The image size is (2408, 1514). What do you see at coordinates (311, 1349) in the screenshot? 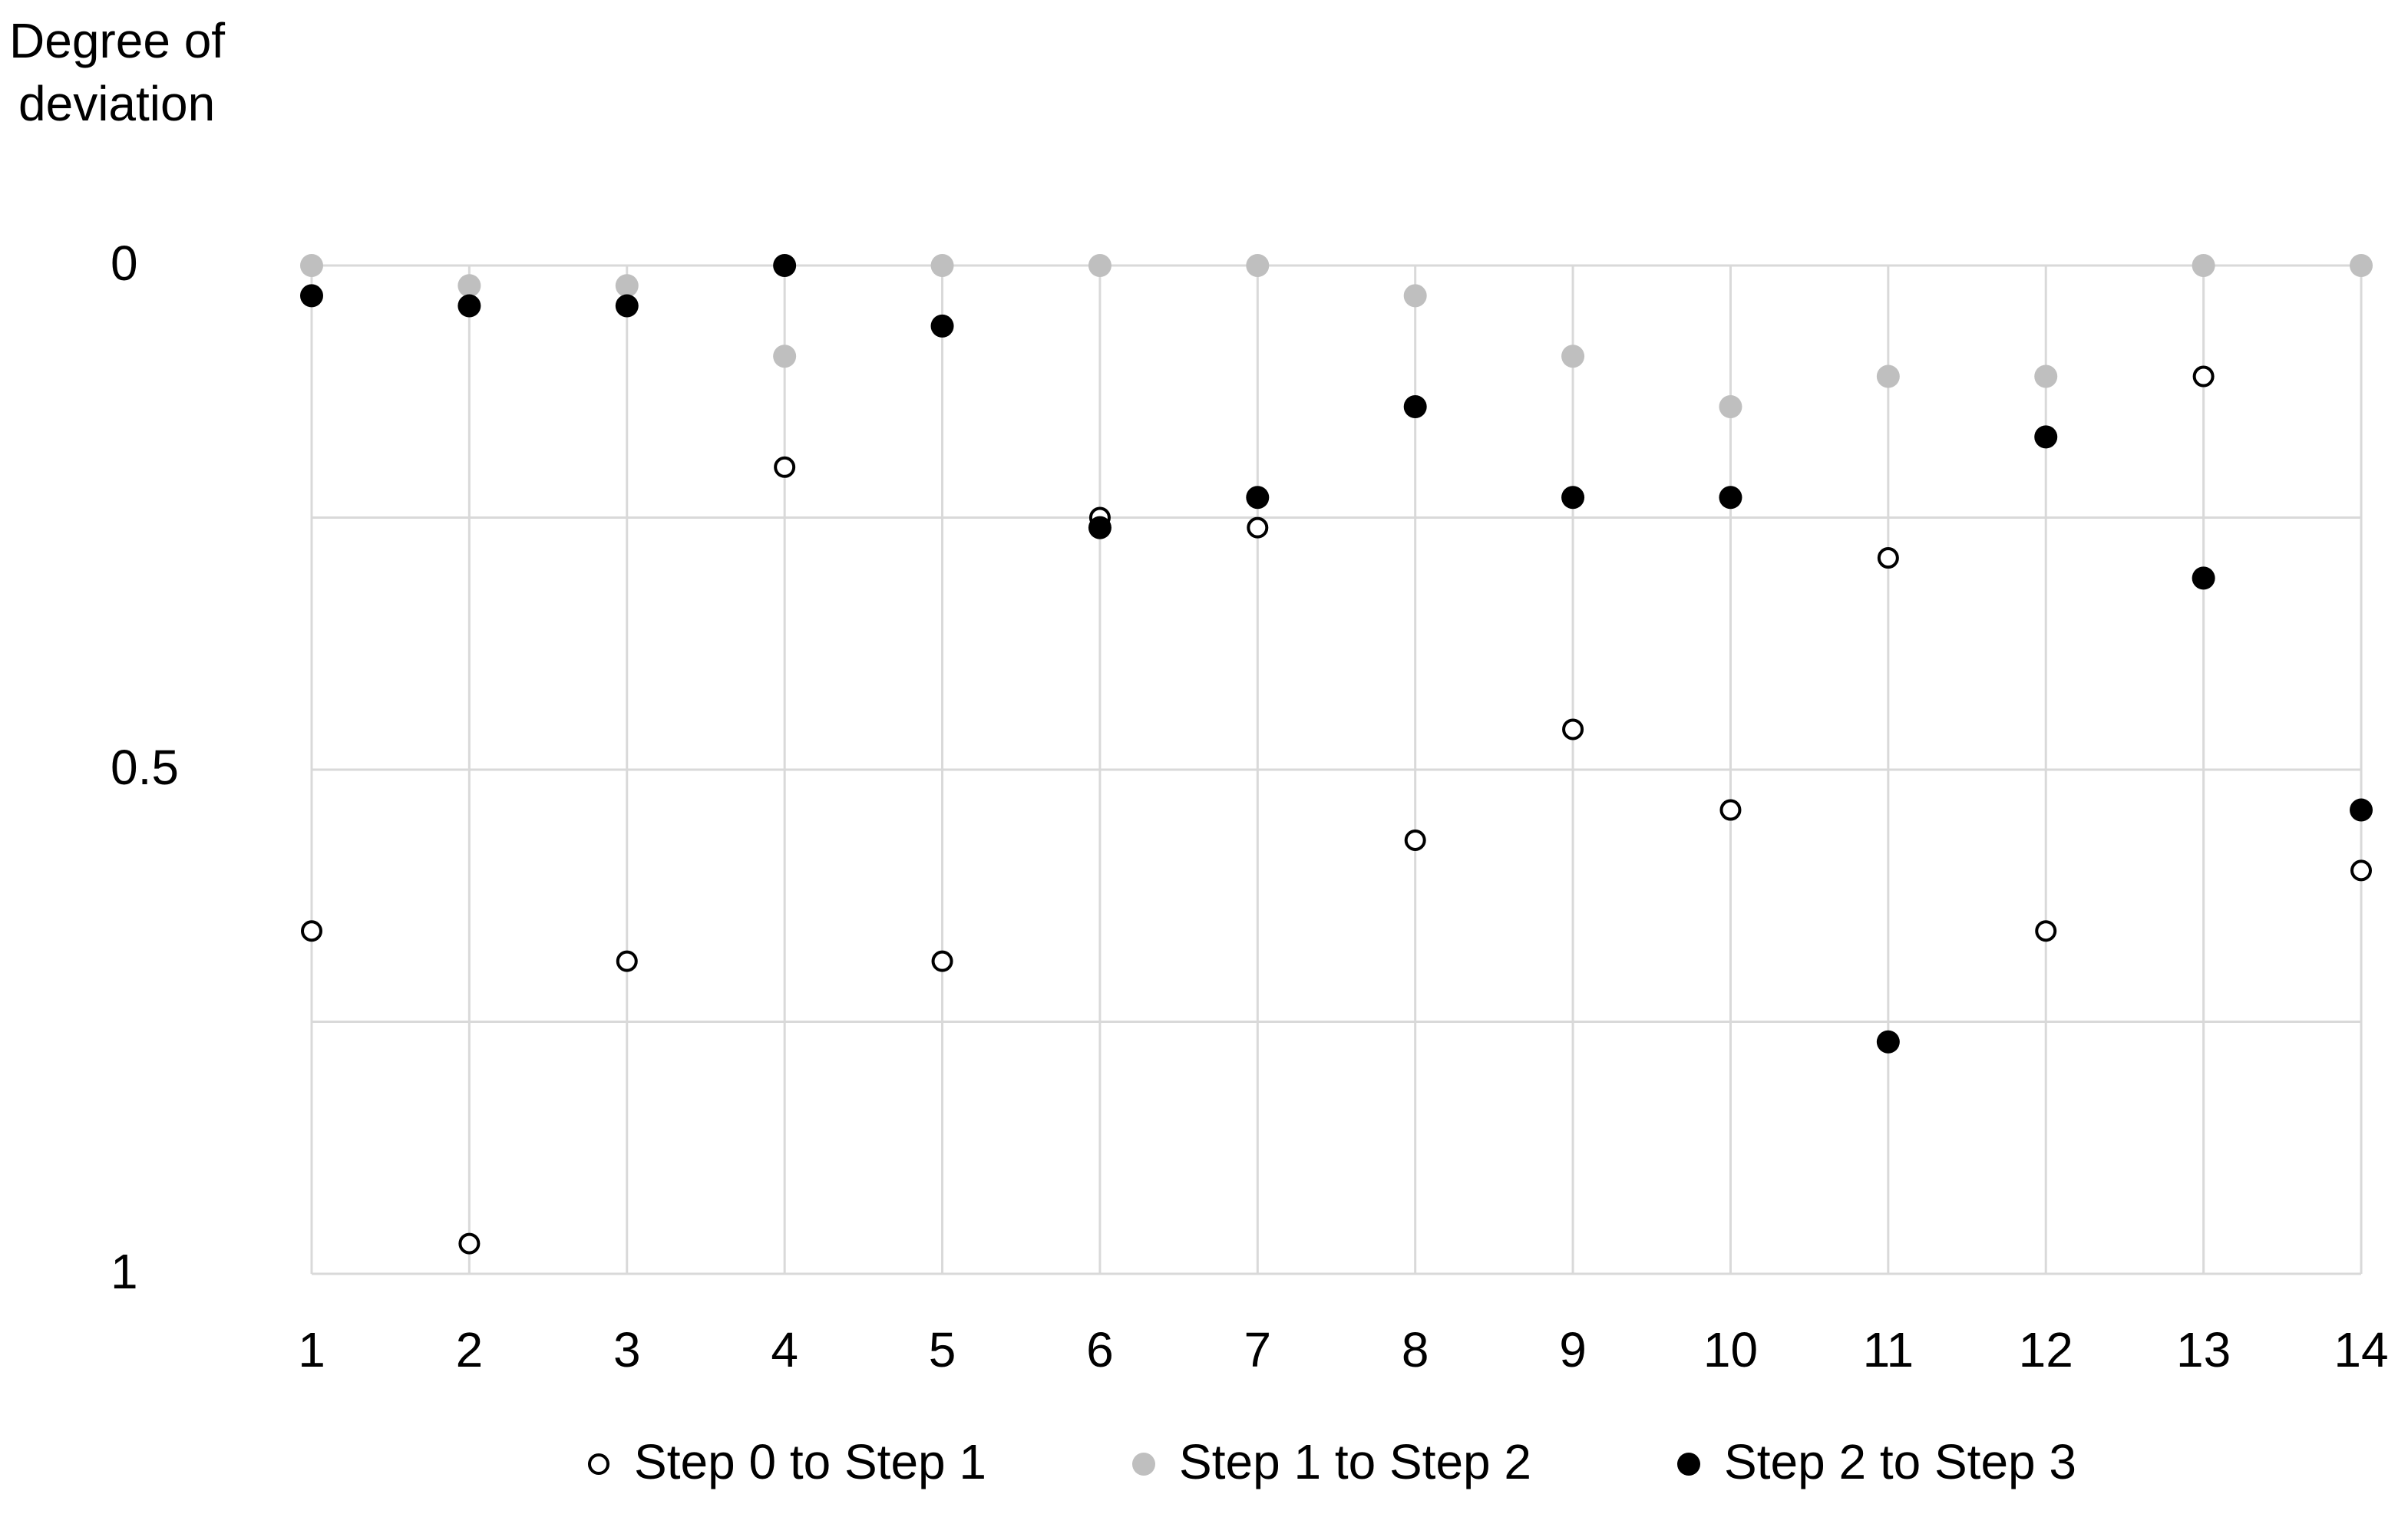
I see `x-tick-label: 1` at bounding box center [311, 1349].